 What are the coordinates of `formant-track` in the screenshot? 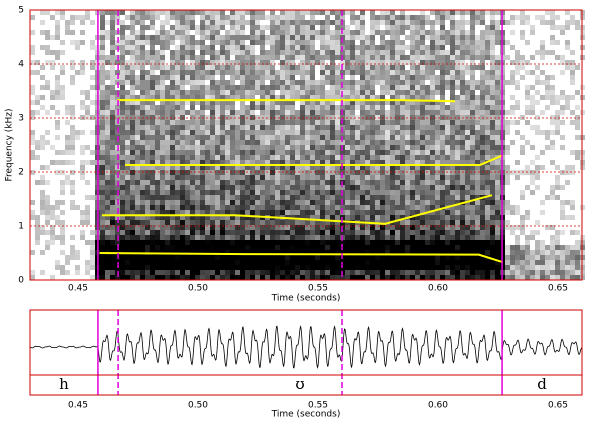 It's located at (297, 209).